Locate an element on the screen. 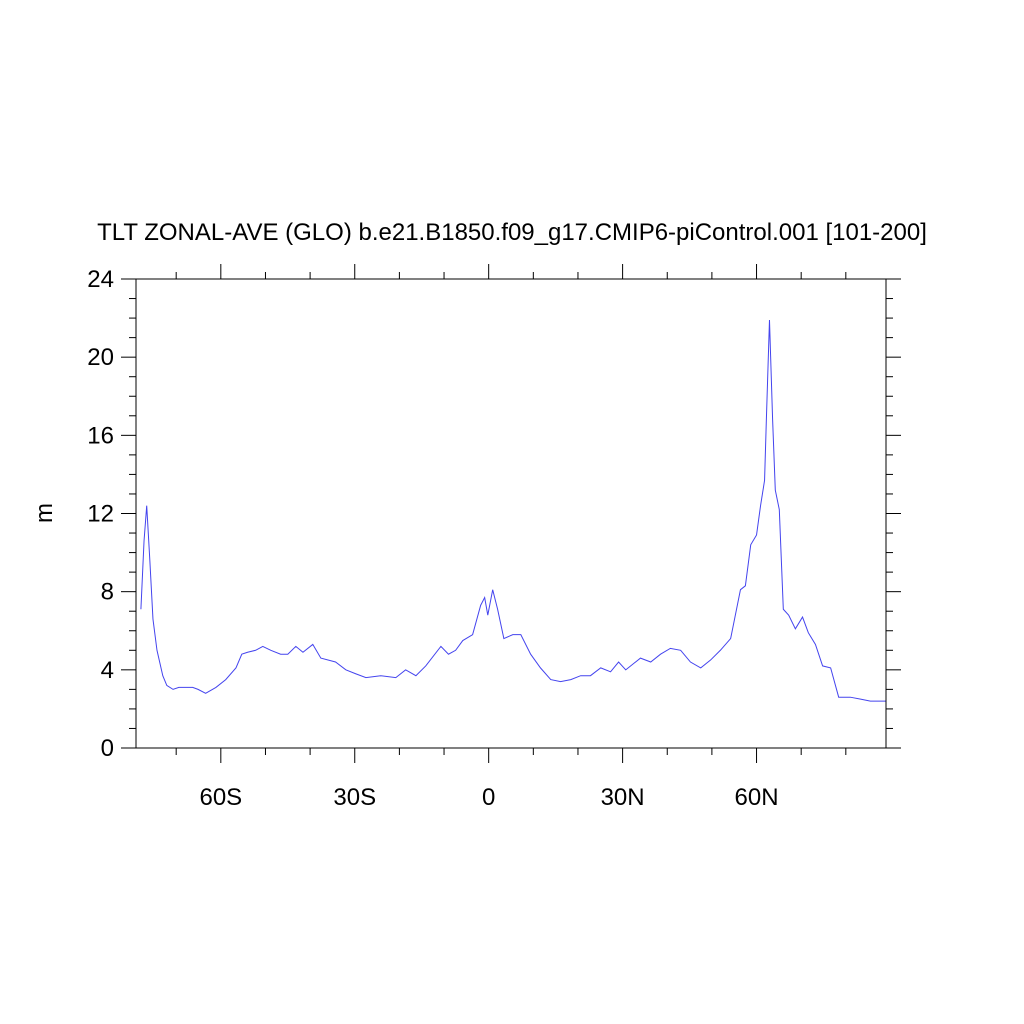  y-tick-label: 8 is located at coordinates (107, 592).